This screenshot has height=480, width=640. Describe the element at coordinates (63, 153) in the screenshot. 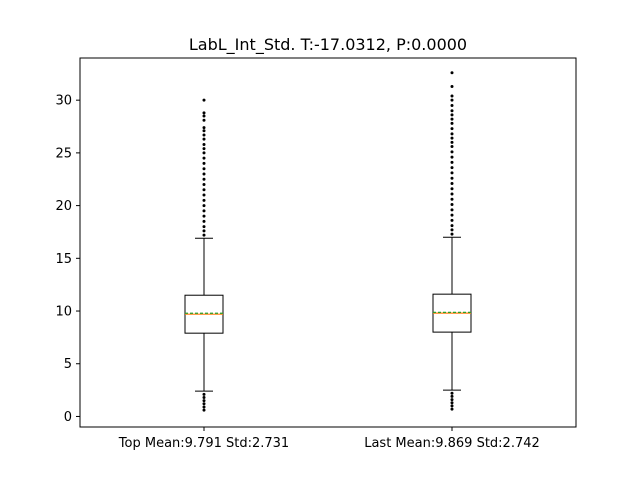

I see `y-tick-label: 25` at that location.